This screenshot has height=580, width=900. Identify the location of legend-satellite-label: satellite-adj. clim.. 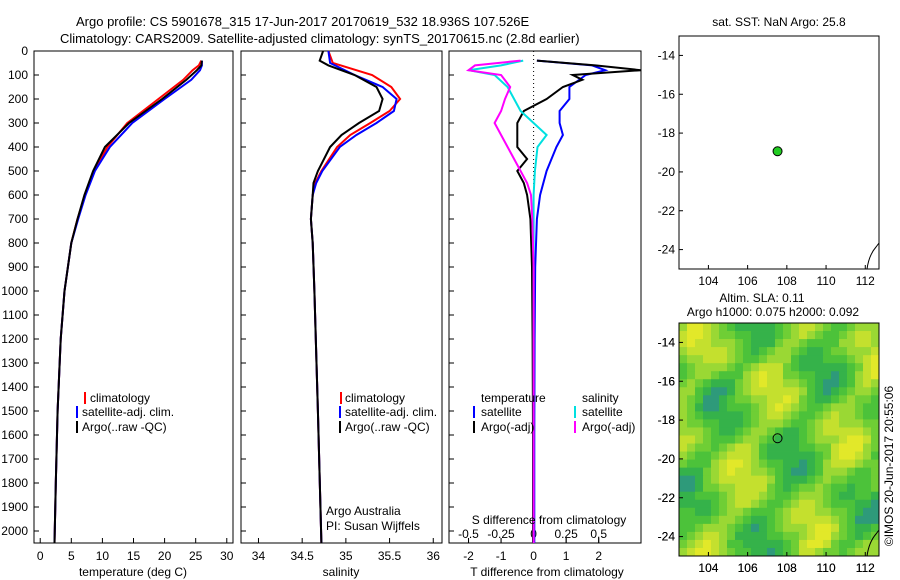
(128, 412).